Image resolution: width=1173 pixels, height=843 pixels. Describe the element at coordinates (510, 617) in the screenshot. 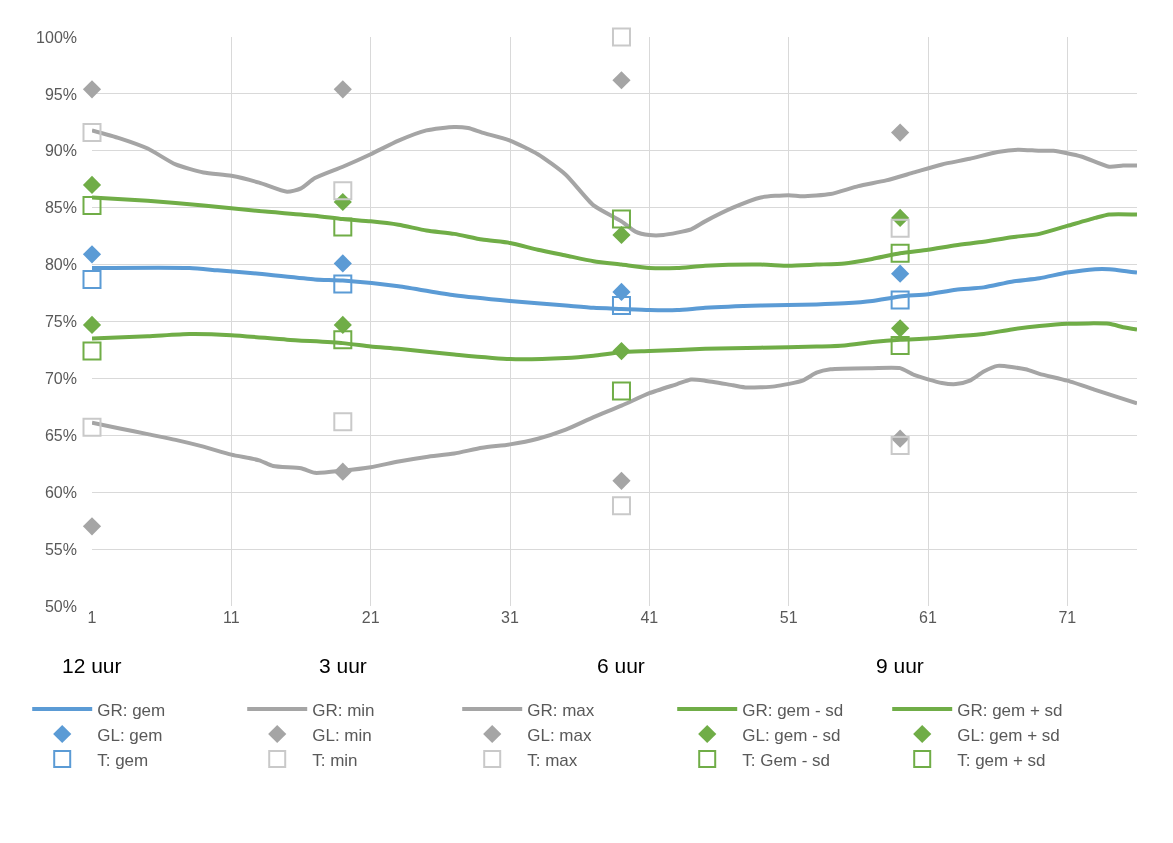

I see `x-tick-label: 31` at that location.